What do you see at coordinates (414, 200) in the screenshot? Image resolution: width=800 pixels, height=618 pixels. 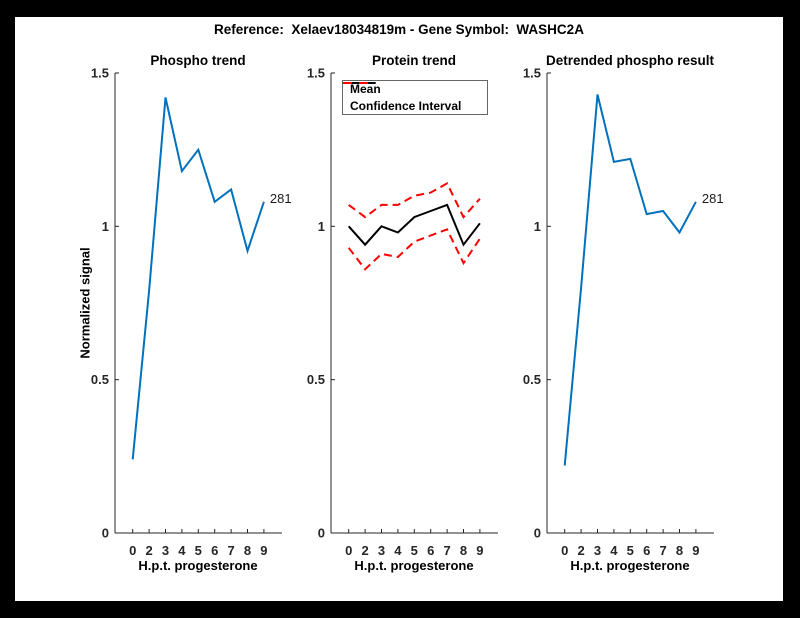 I see `series-confidence-upper` at bounding box center [414, 200].